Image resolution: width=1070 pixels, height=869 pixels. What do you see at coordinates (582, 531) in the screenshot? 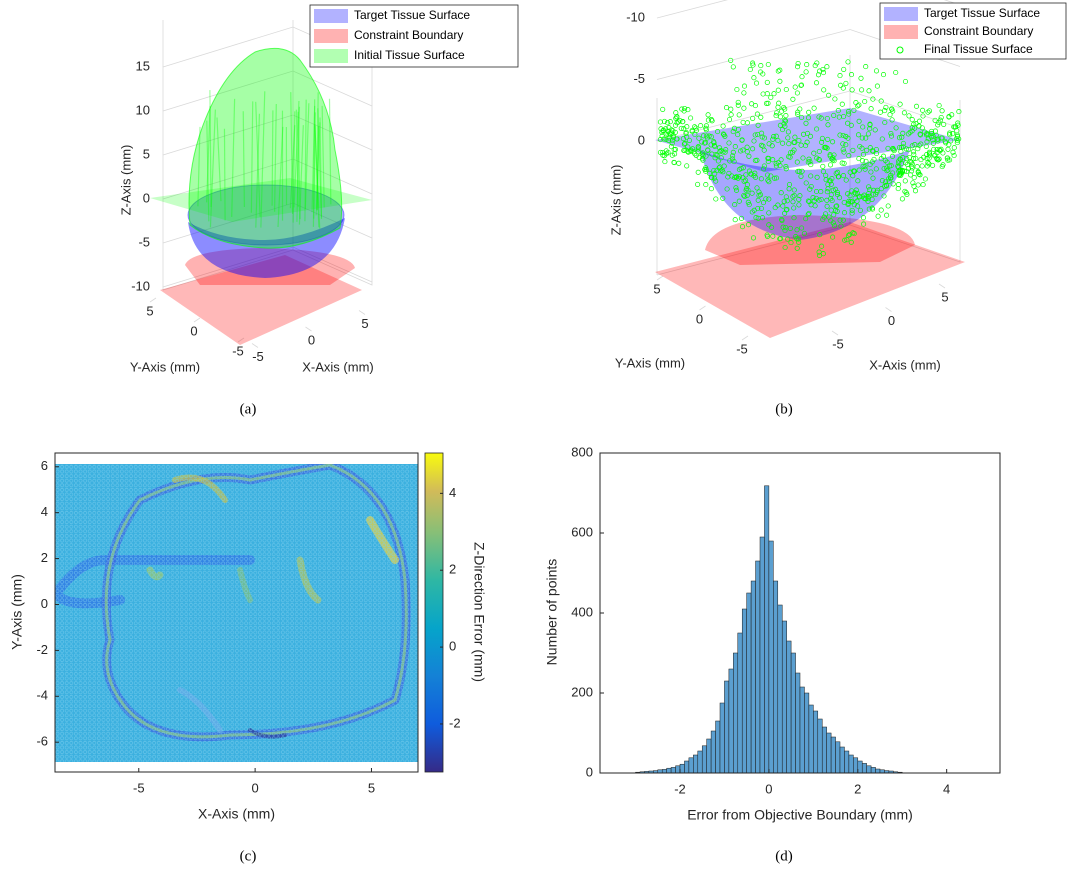
I see `y-tick-label: 600` at bounding box center [582, 531].